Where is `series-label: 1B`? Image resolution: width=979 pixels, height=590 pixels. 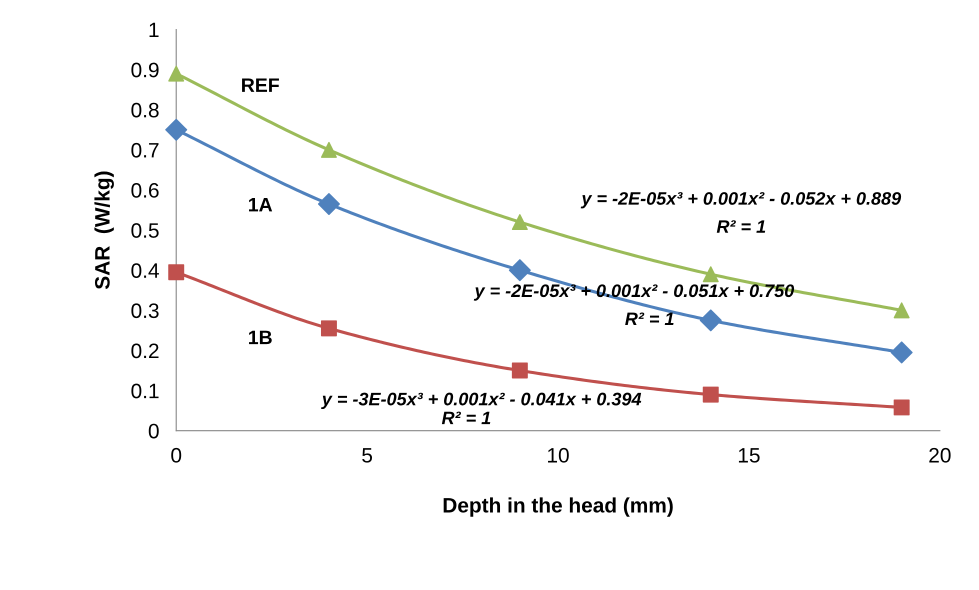
series-label: 1B is located at coordinates (260, 337).